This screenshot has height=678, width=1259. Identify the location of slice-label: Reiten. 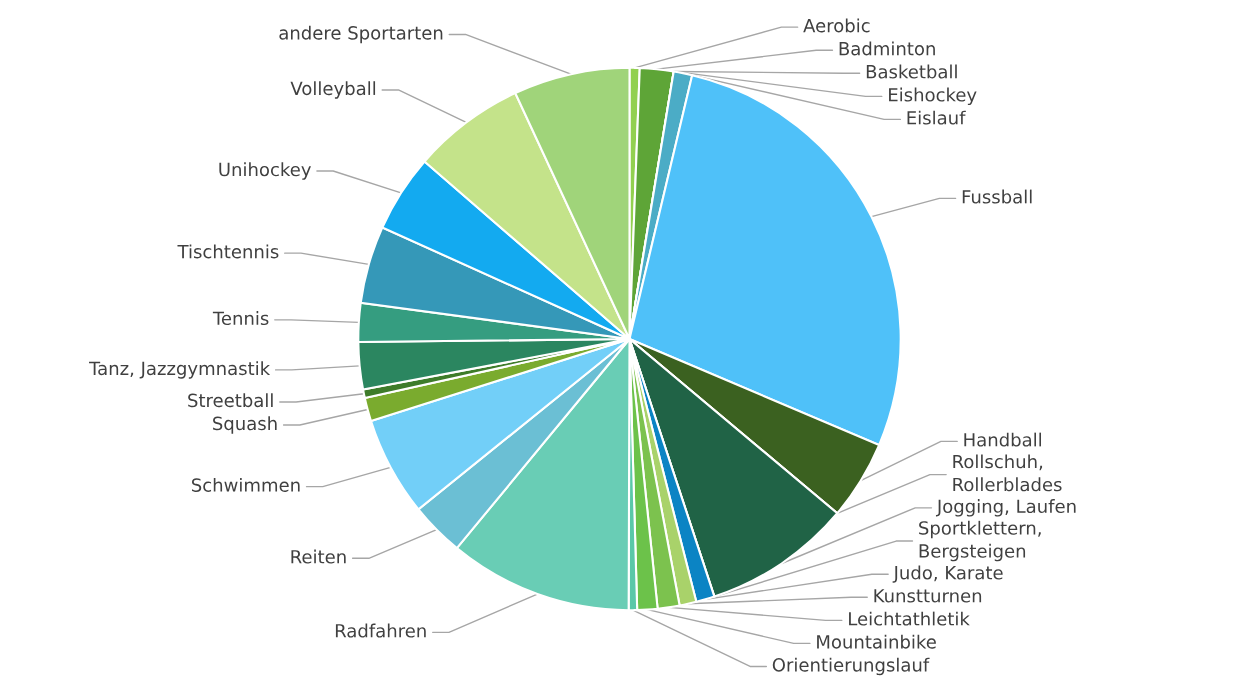
(318, 556).